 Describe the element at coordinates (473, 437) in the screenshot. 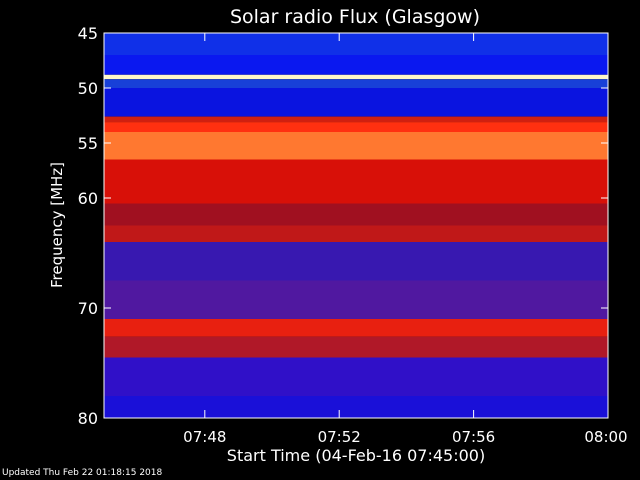

I see `x-tick-label: 07:56` at that location.